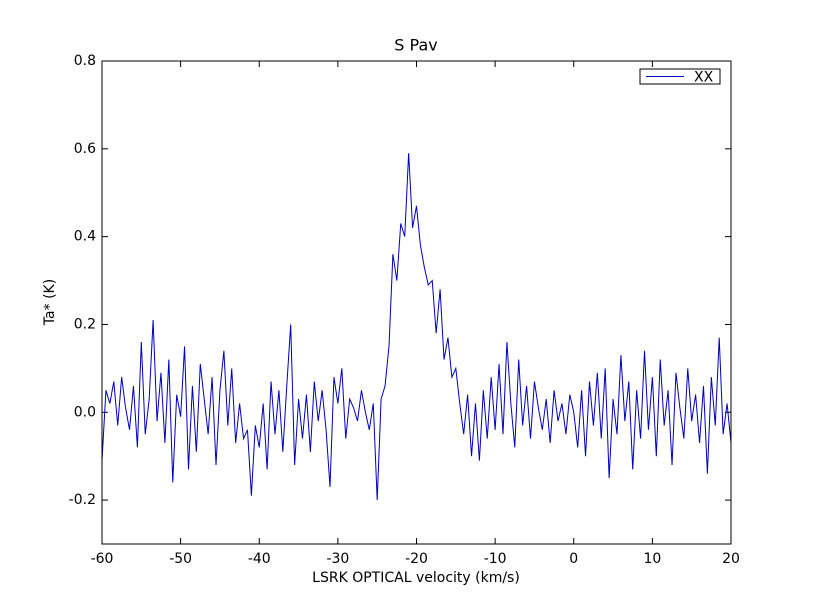 The image size is (813, 613). I want to click on y-tick-label: 0.4, so click(85, 237).